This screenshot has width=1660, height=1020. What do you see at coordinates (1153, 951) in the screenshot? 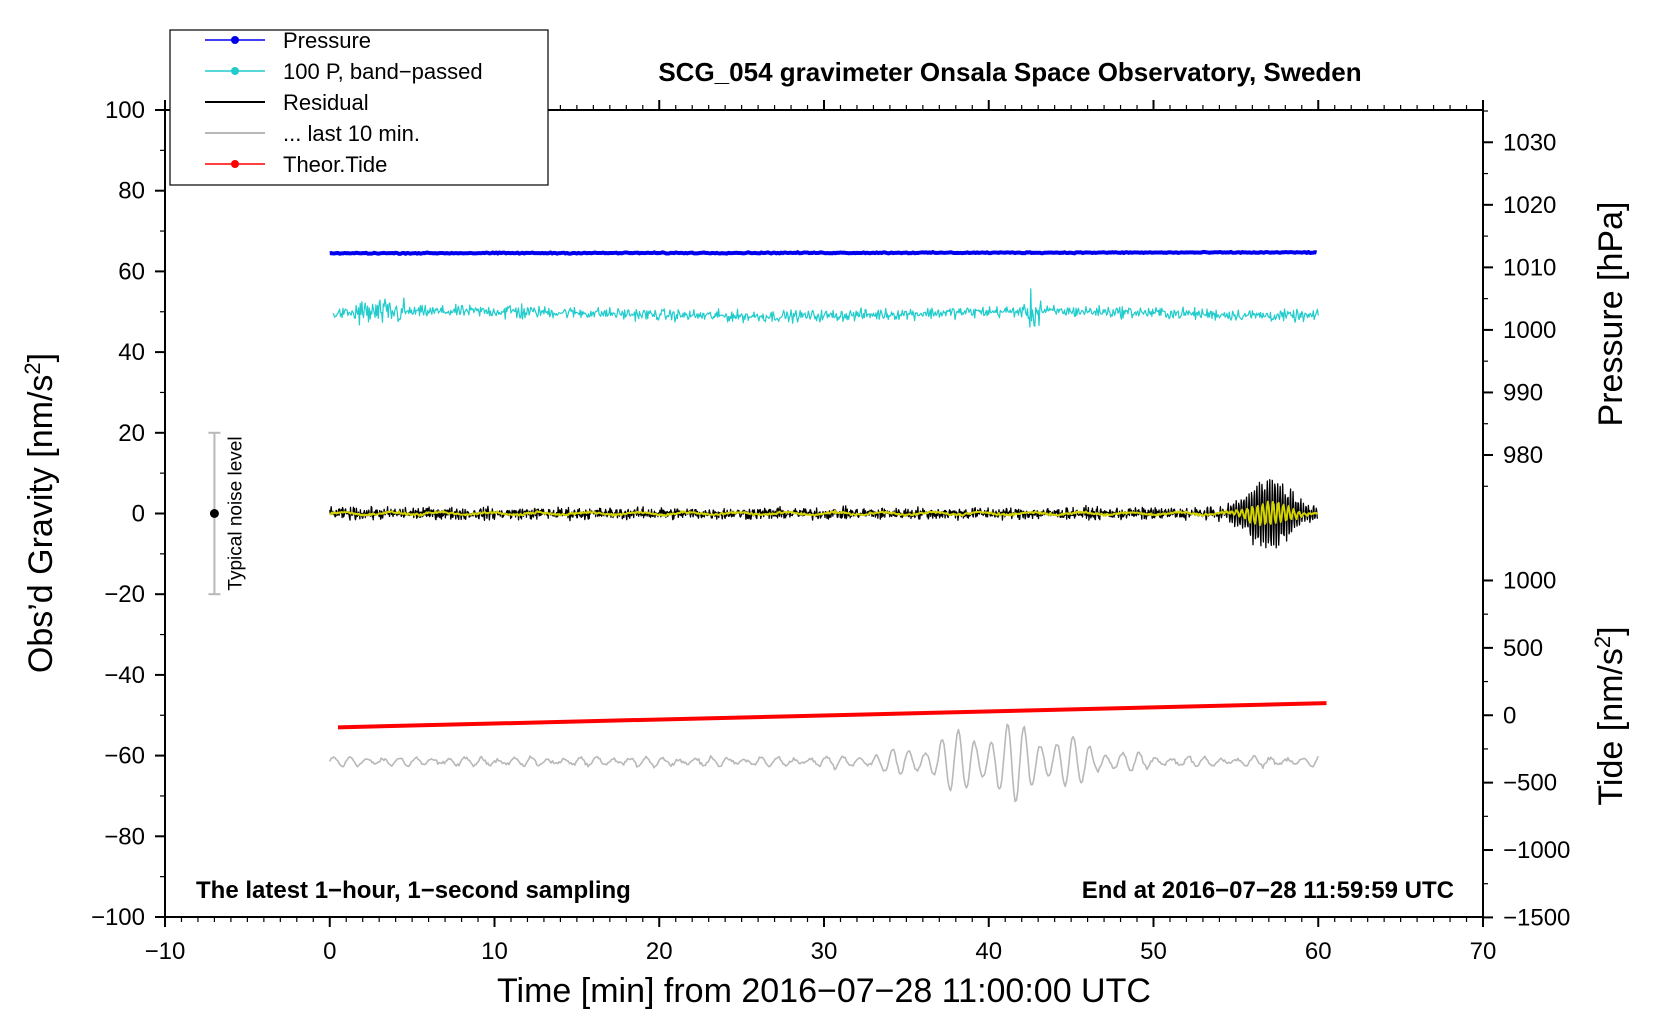
I see `x-tick-label: 50` at bounding box center [1153, 951].